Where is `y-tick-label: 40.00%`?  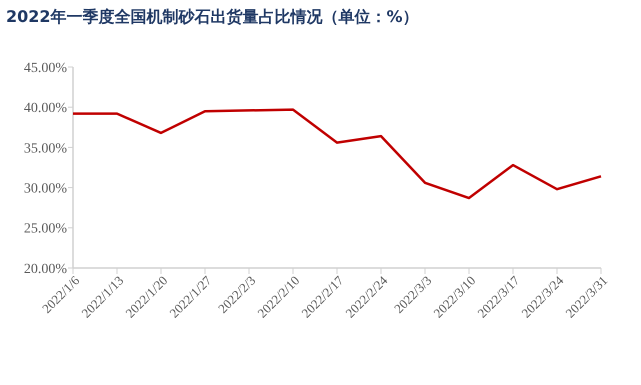
y-tick-label: 40.00% is located at coordinates (46, 108).